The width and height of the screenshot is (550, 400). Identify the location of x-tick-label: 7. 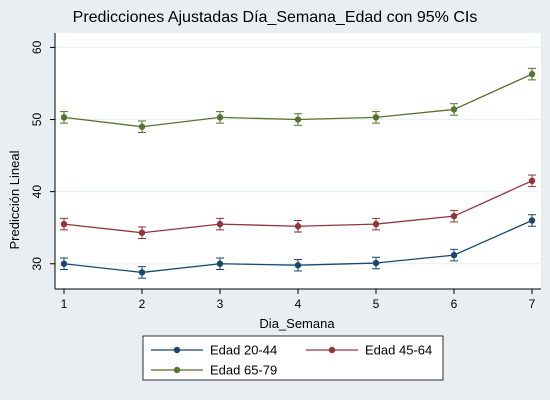
(532, 304).